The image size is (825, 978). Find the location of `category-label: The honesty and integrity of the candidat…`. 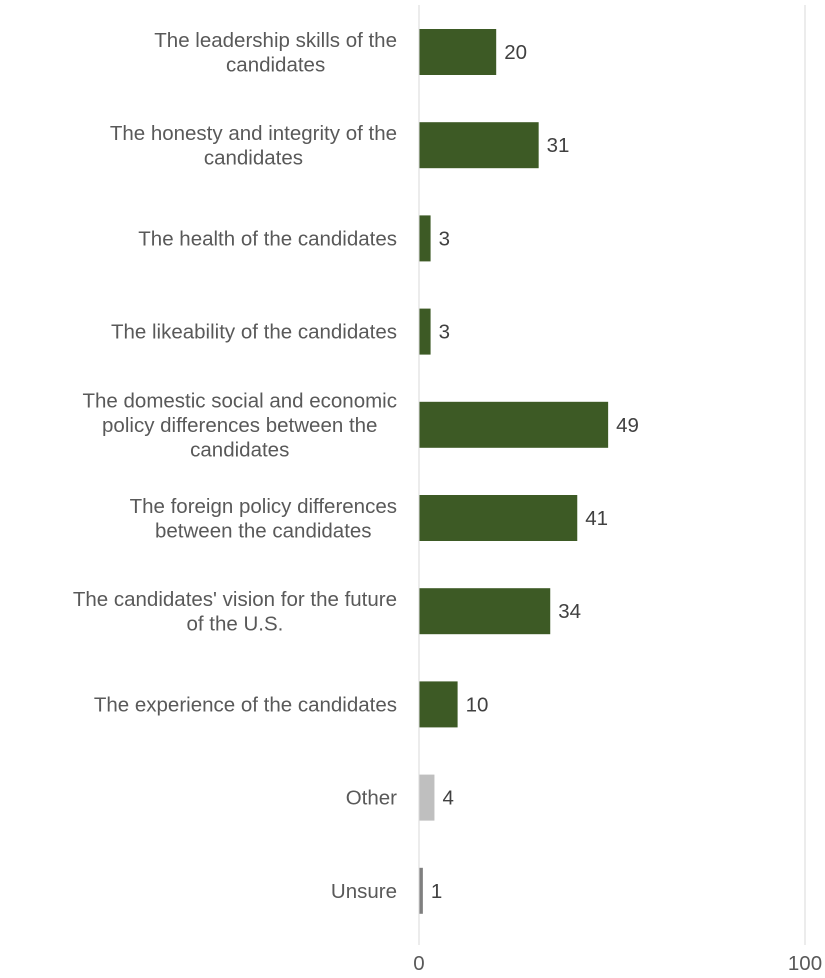

category-label: The honesty and integrity of the candidat… is located at coordinates (253, 146).